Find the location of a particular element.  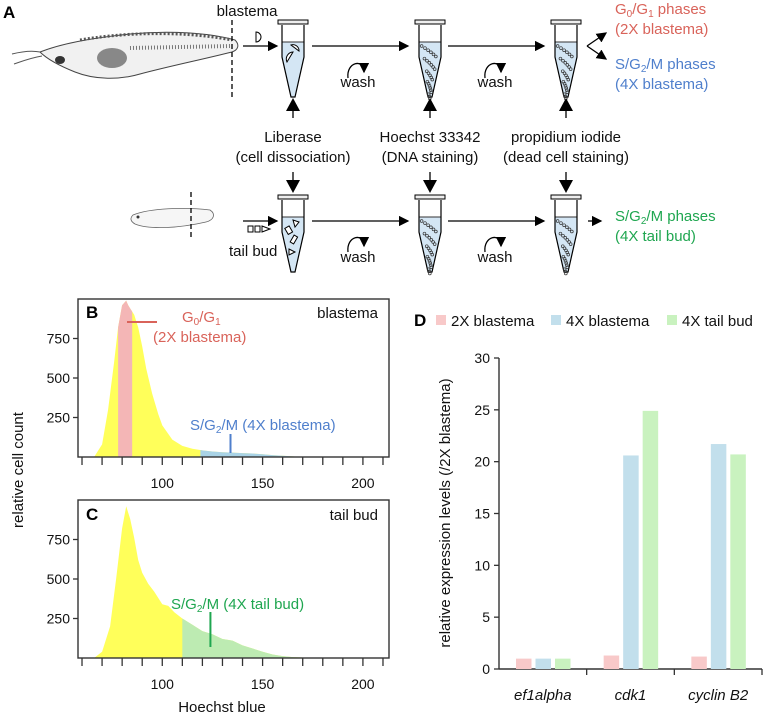

x-tick-label: 200 is located at coordinates (363, 684).